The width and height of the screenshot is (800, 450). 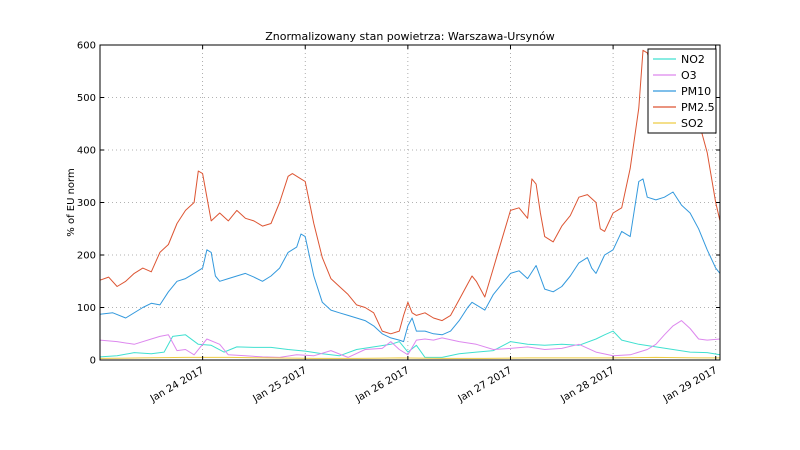 I want to click on y-tick-label: 400, so click(x=86, y=151).